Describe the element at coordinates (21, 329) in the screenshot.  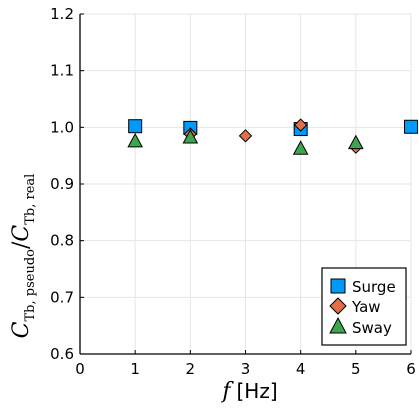
I see `y-axis-label-main-1: C` at that location.